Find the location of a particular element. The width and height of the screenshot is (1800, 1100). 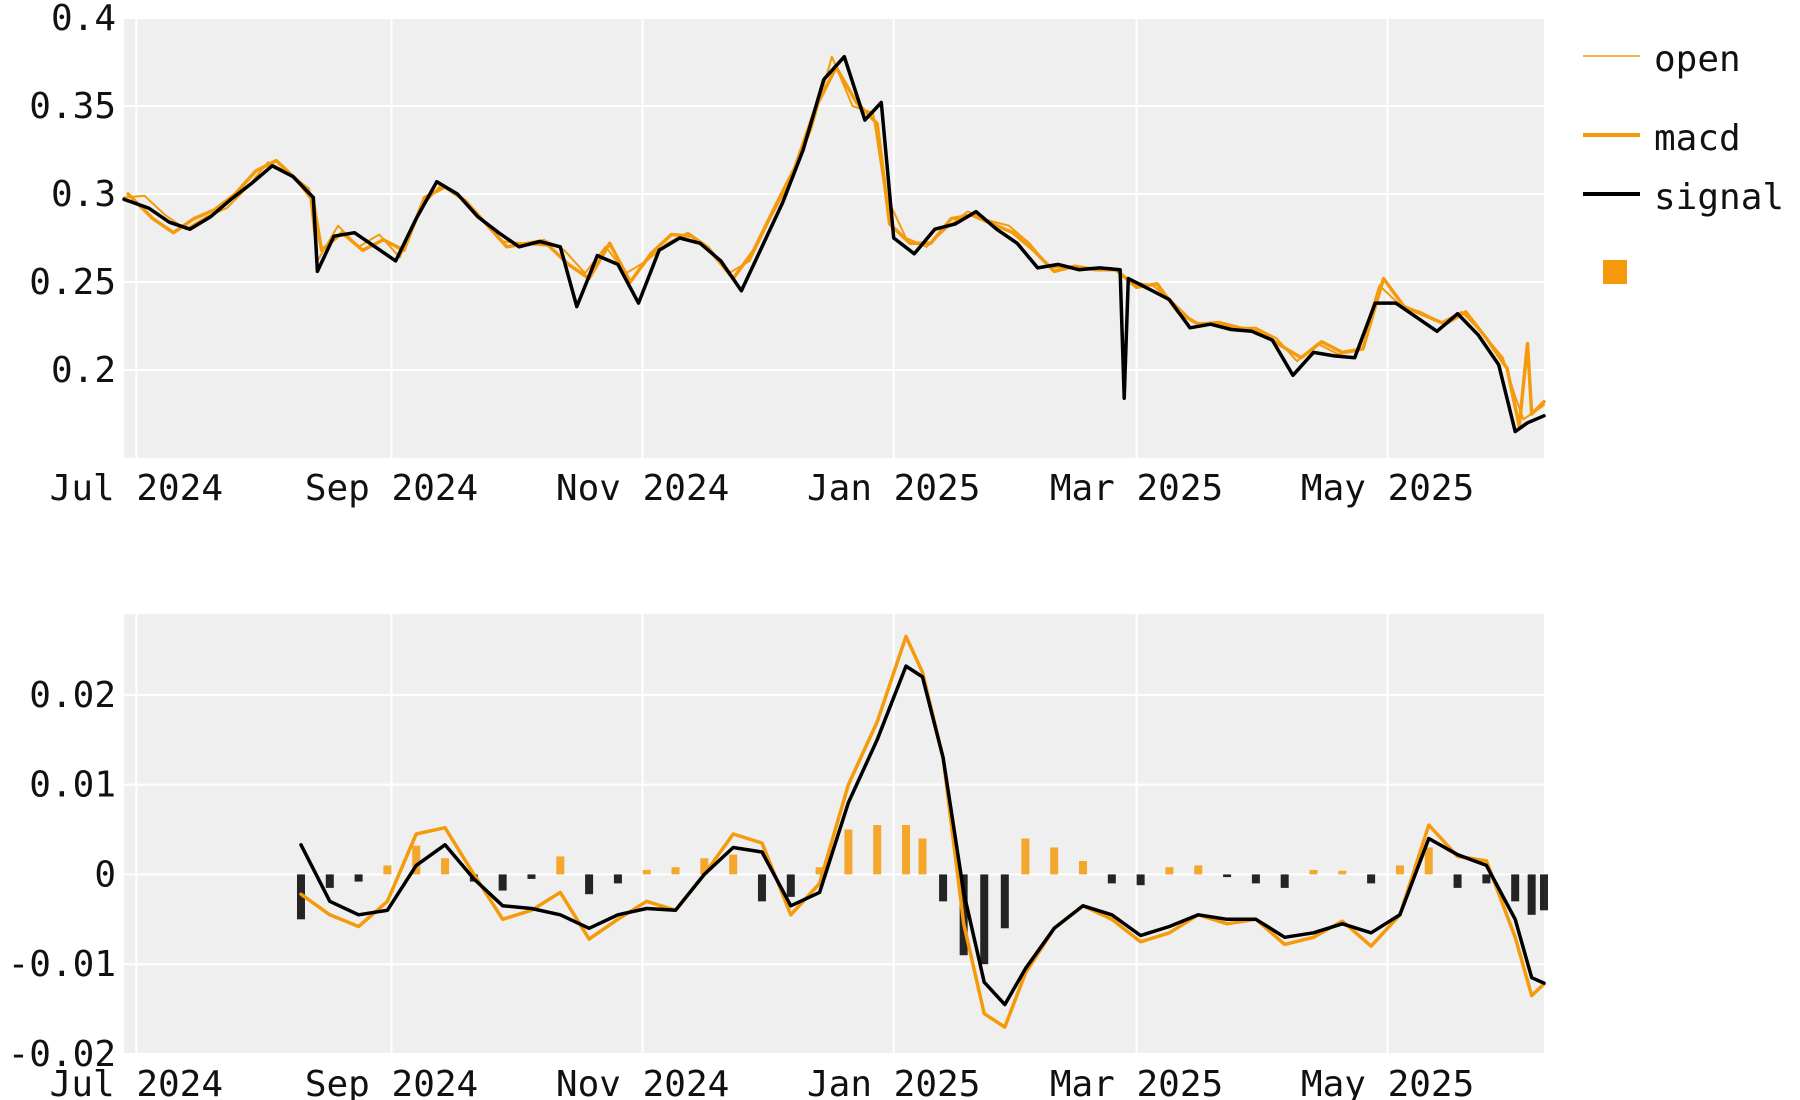

legend: open macd signal is located at coordinates (1683, 161).